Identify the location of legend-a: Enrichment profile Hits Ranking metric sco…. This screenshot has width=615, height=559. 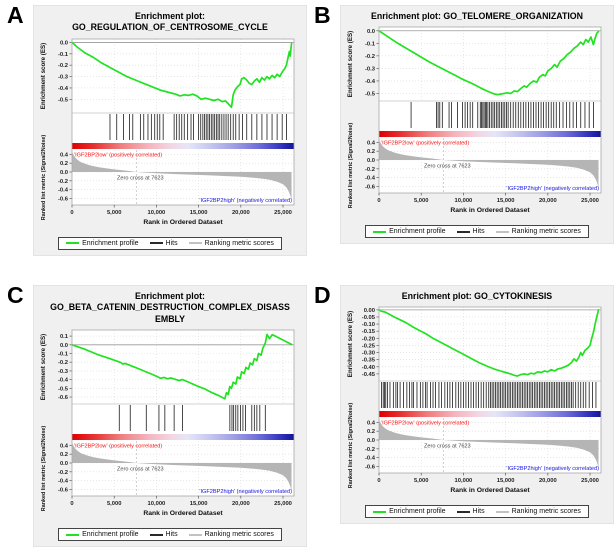
(170, 243).